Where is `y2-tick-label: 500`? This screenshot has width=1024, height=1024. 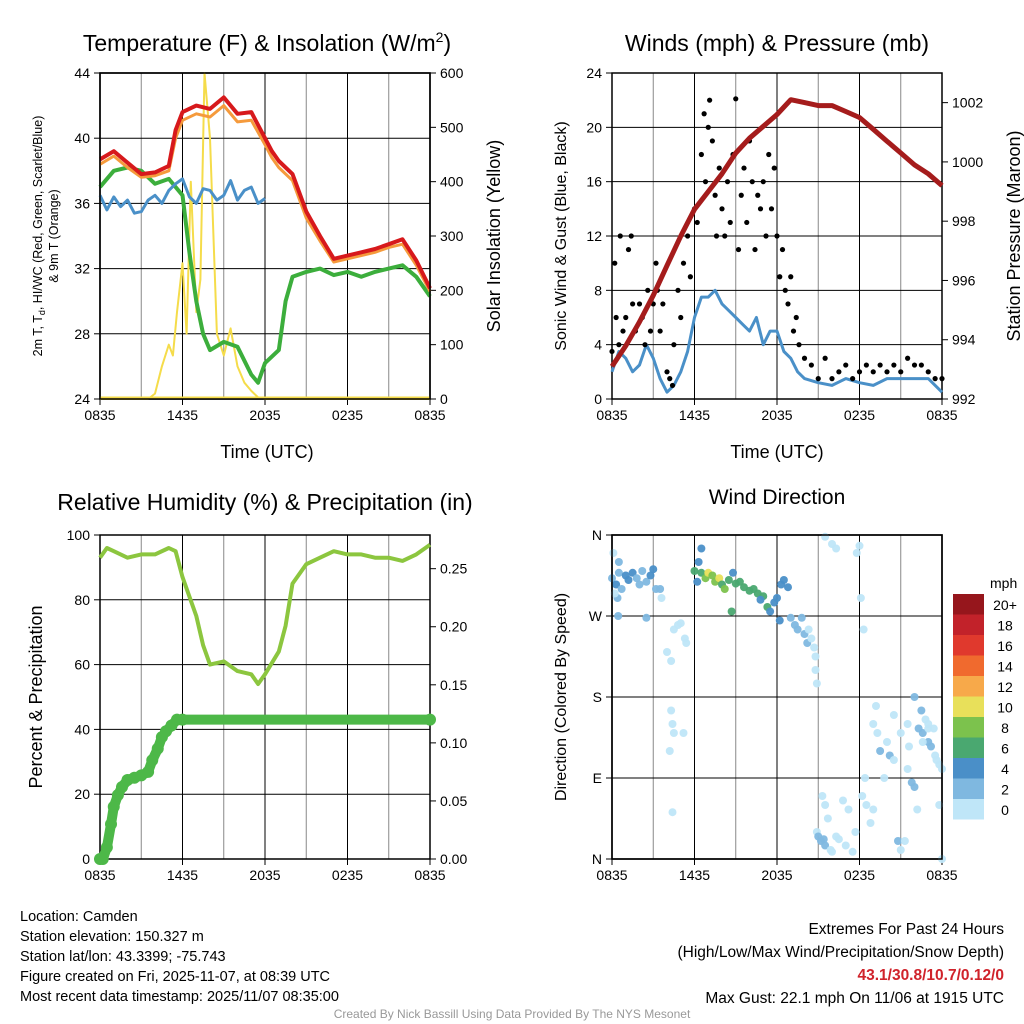
y2-tick-label: 500 is located at coordinates (452, 127).